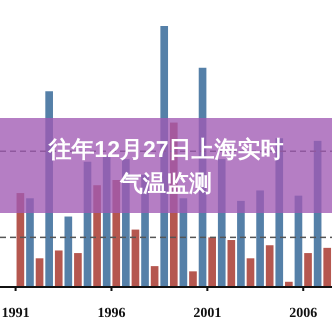 The width and height of the screenshot is (332, 332). Describe the element at coordinates (111, 313) in the screenshot. I see `x-tick-label: 1996` at that location.